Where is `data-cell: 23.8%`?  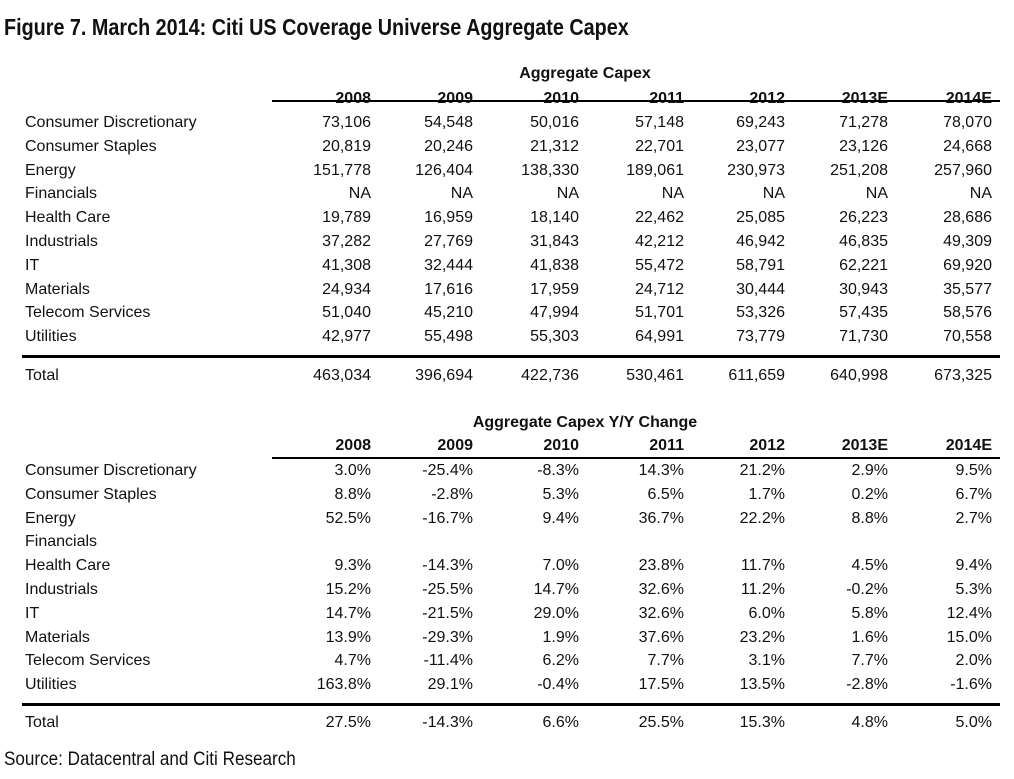 data-cell: 23.8% is located at coordinates (661, 566).